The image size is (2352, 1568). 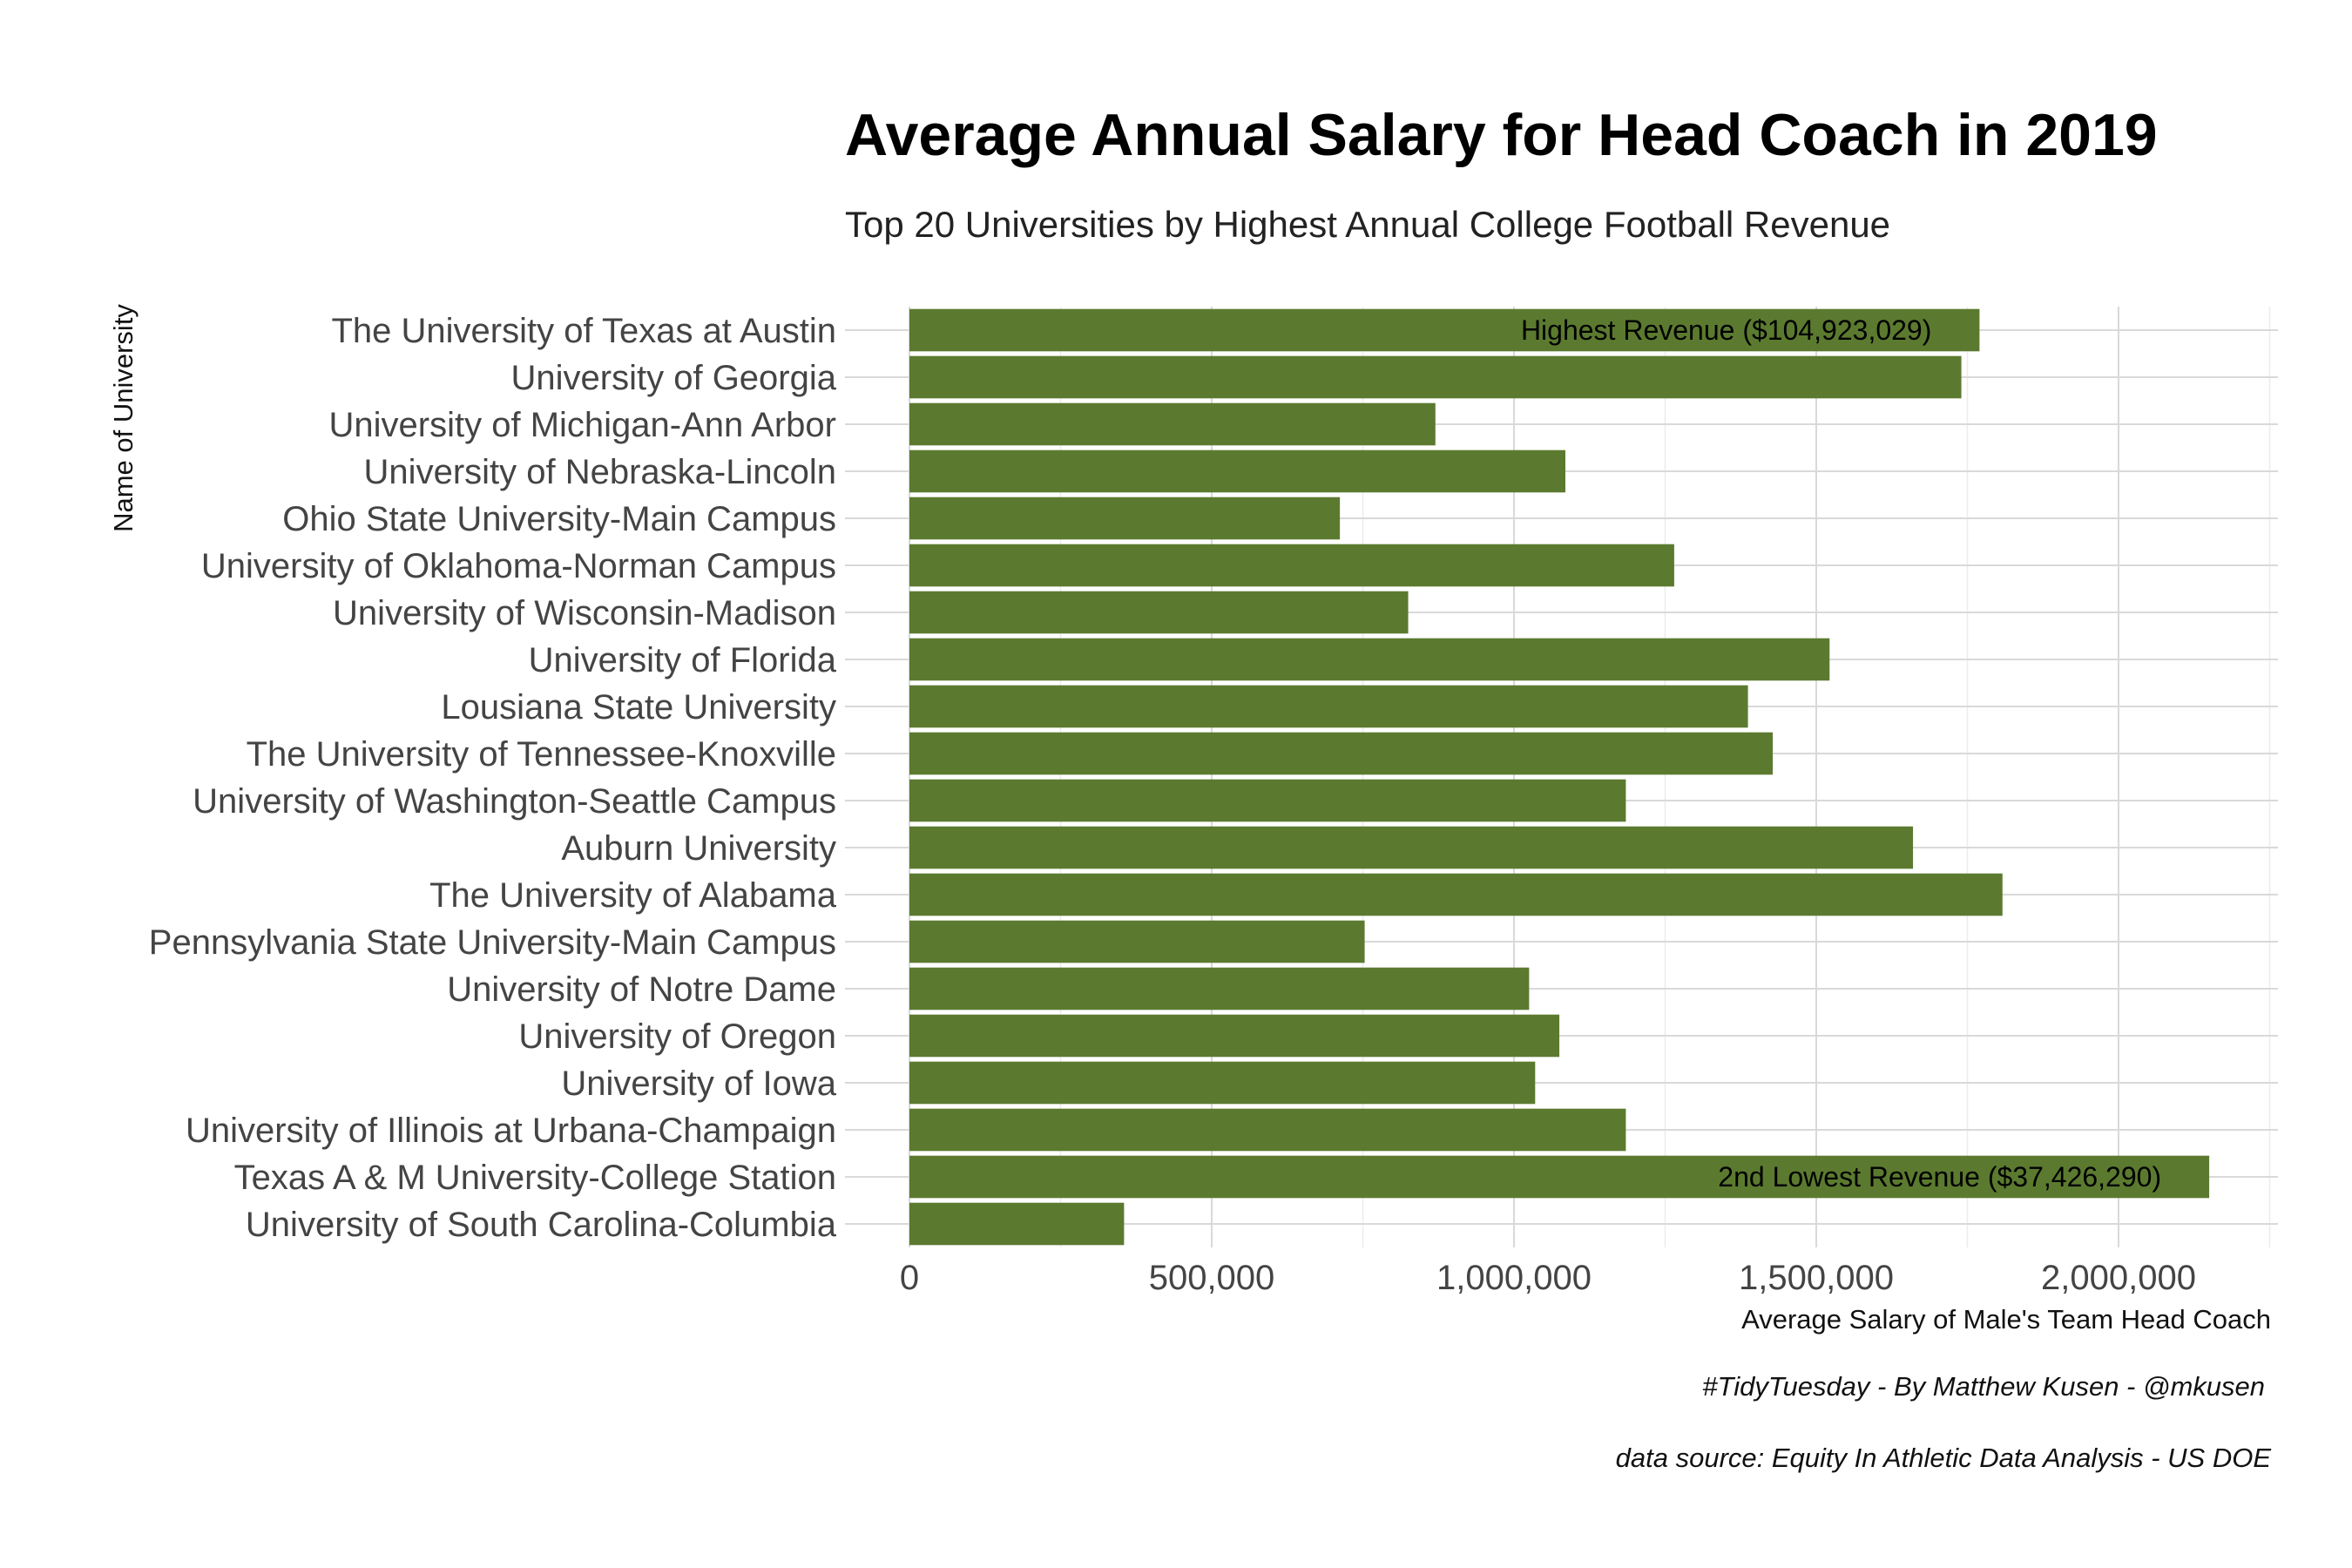 I want to click on y-axis-title: Name of University, so click(x=124, y=418).